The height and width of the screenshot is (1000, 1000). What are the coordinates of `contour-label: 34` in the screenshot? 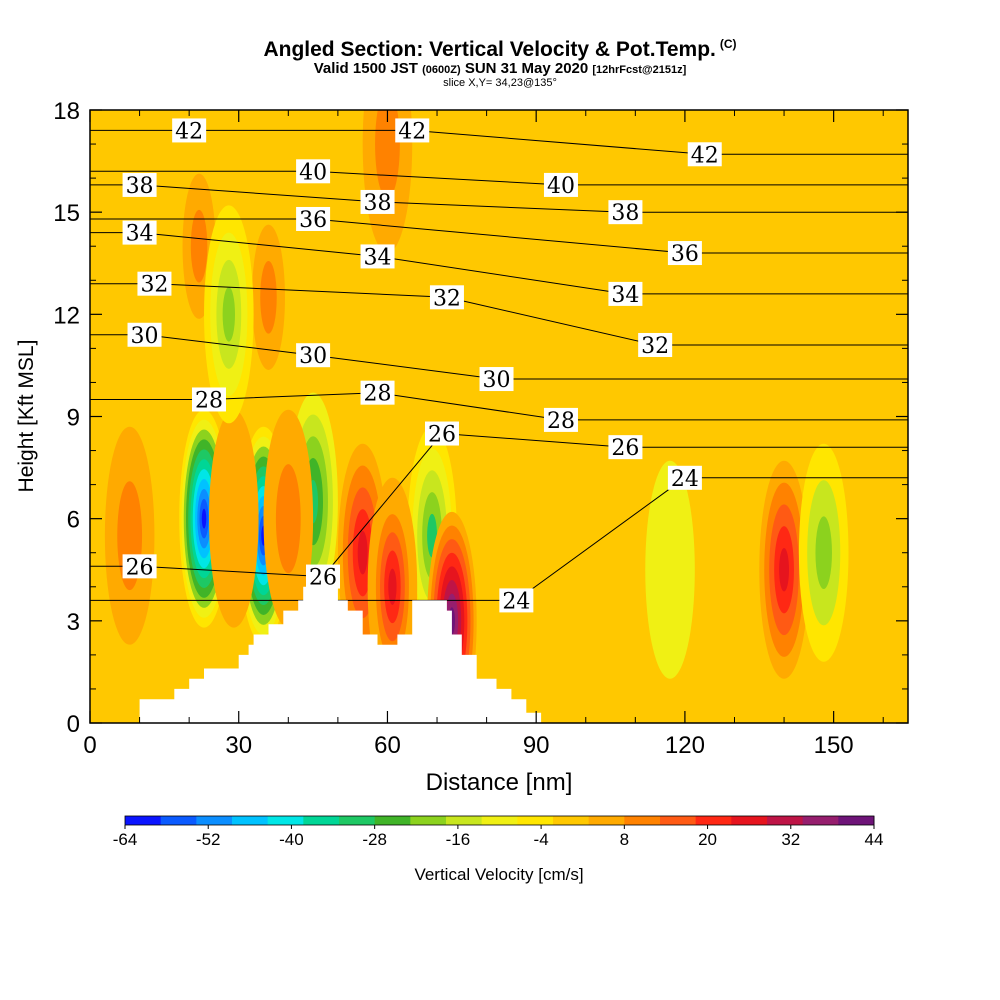 It's located at (139, 233).